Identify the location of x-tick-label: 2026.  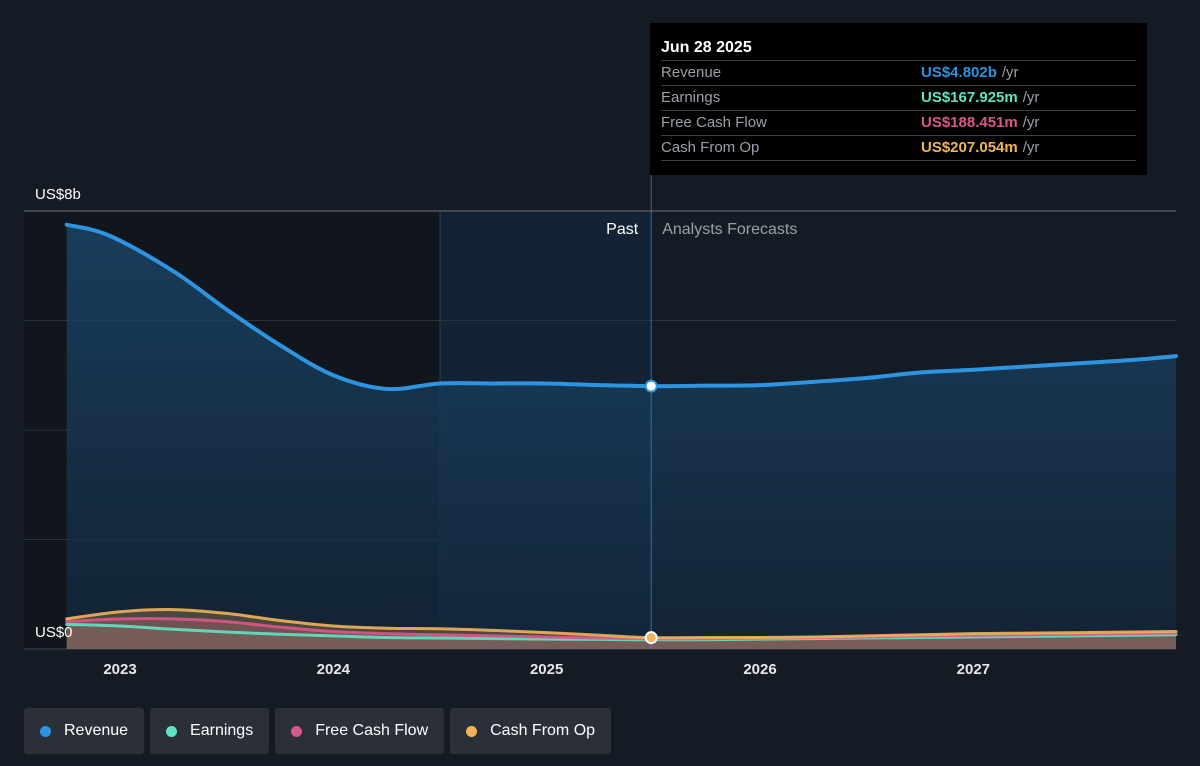
(759, 669).